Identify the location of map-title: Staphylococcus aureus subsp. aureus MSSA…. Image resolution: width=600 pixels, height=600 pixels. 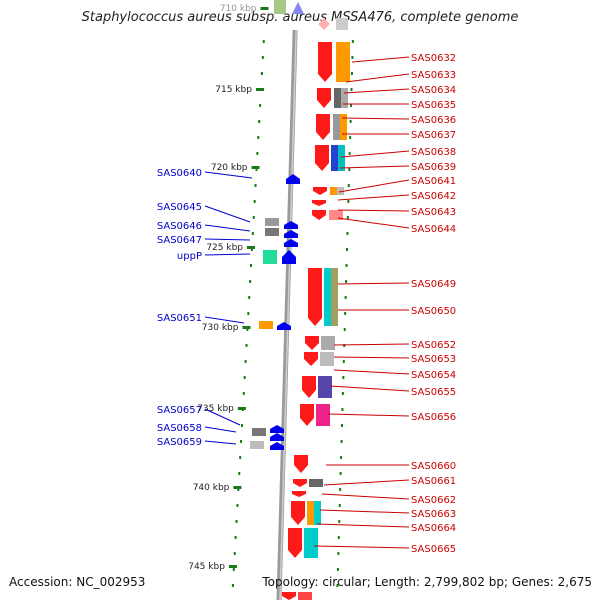
(300, 17).